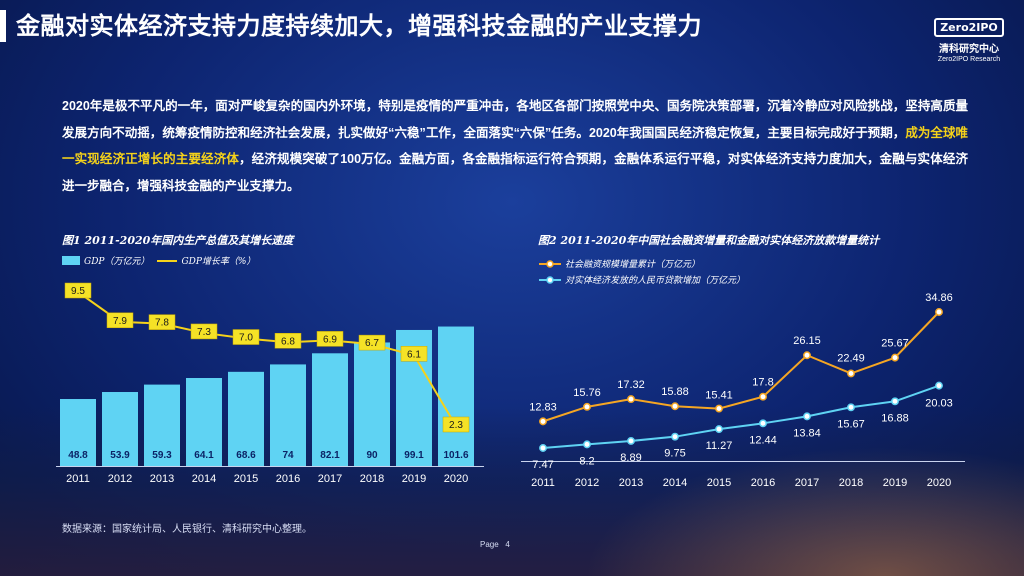 The image size is (1024, 576). What do you see at coordinates (372, 404) in the screenshot?
I see `gdp-bar-2018` at bounding box center [372, 404].